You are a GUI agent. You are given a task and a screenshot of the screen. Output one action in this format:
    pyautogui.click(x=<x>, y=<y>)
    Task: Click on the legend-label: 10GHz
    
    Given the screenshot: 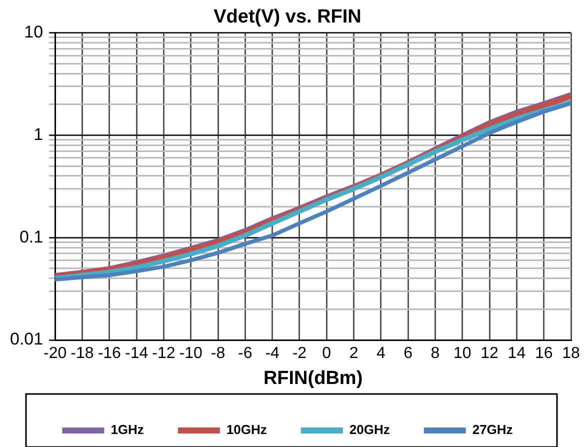 What is the action you would take?
    pyautogui.click(x=247, y=430)
    